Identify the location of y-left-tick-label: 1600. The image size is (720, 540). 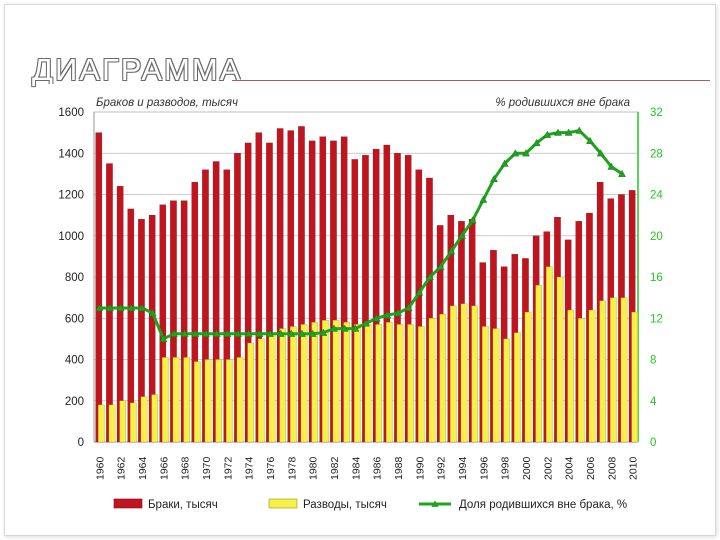
(71, 113).